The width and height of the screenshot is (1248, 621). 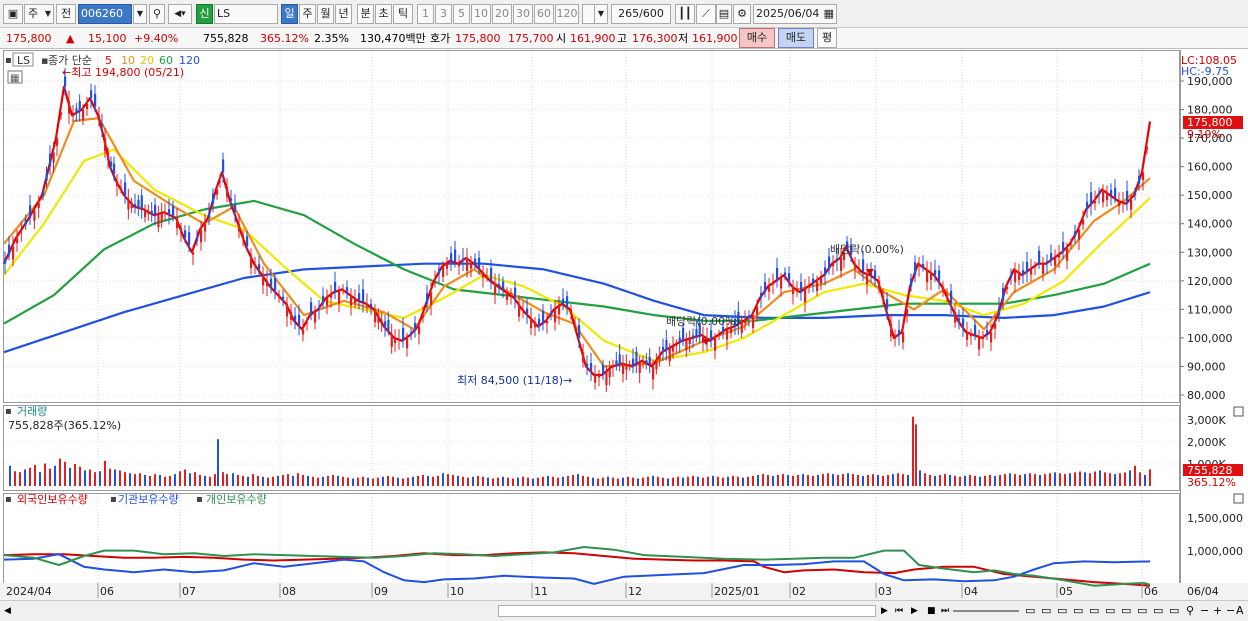 What do you see at coordinates (931, 611) in the screenshot?
I see `stop-icon: ■` at bounding box center [931, 611].